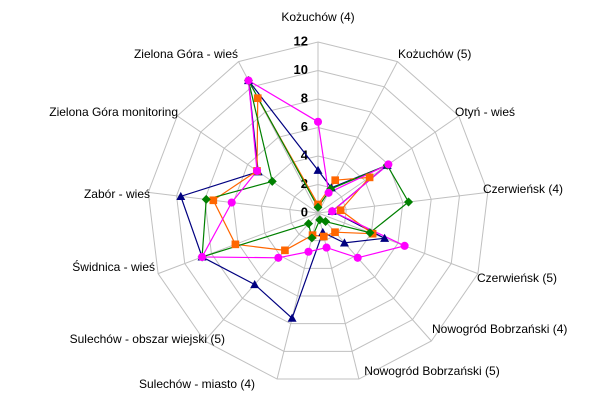 The height and width of the screenshot is (406, 601). What do you see at coordinates (113, 112) in the screenshot?
I see `category-label: Zielona Góra monitoring` at bounding box center [113, 112].